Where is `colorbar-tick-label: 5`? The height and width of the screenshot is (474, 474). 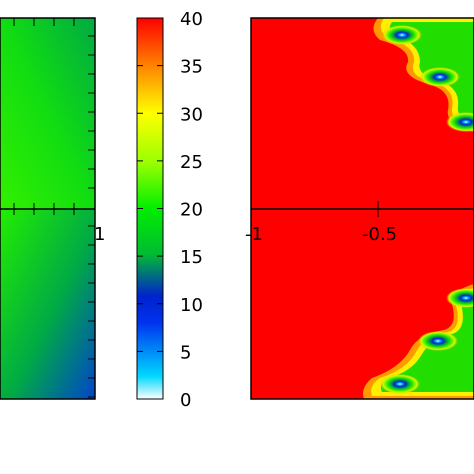 colorbar-tick-label: 5 is located at coordinates (185, 352).